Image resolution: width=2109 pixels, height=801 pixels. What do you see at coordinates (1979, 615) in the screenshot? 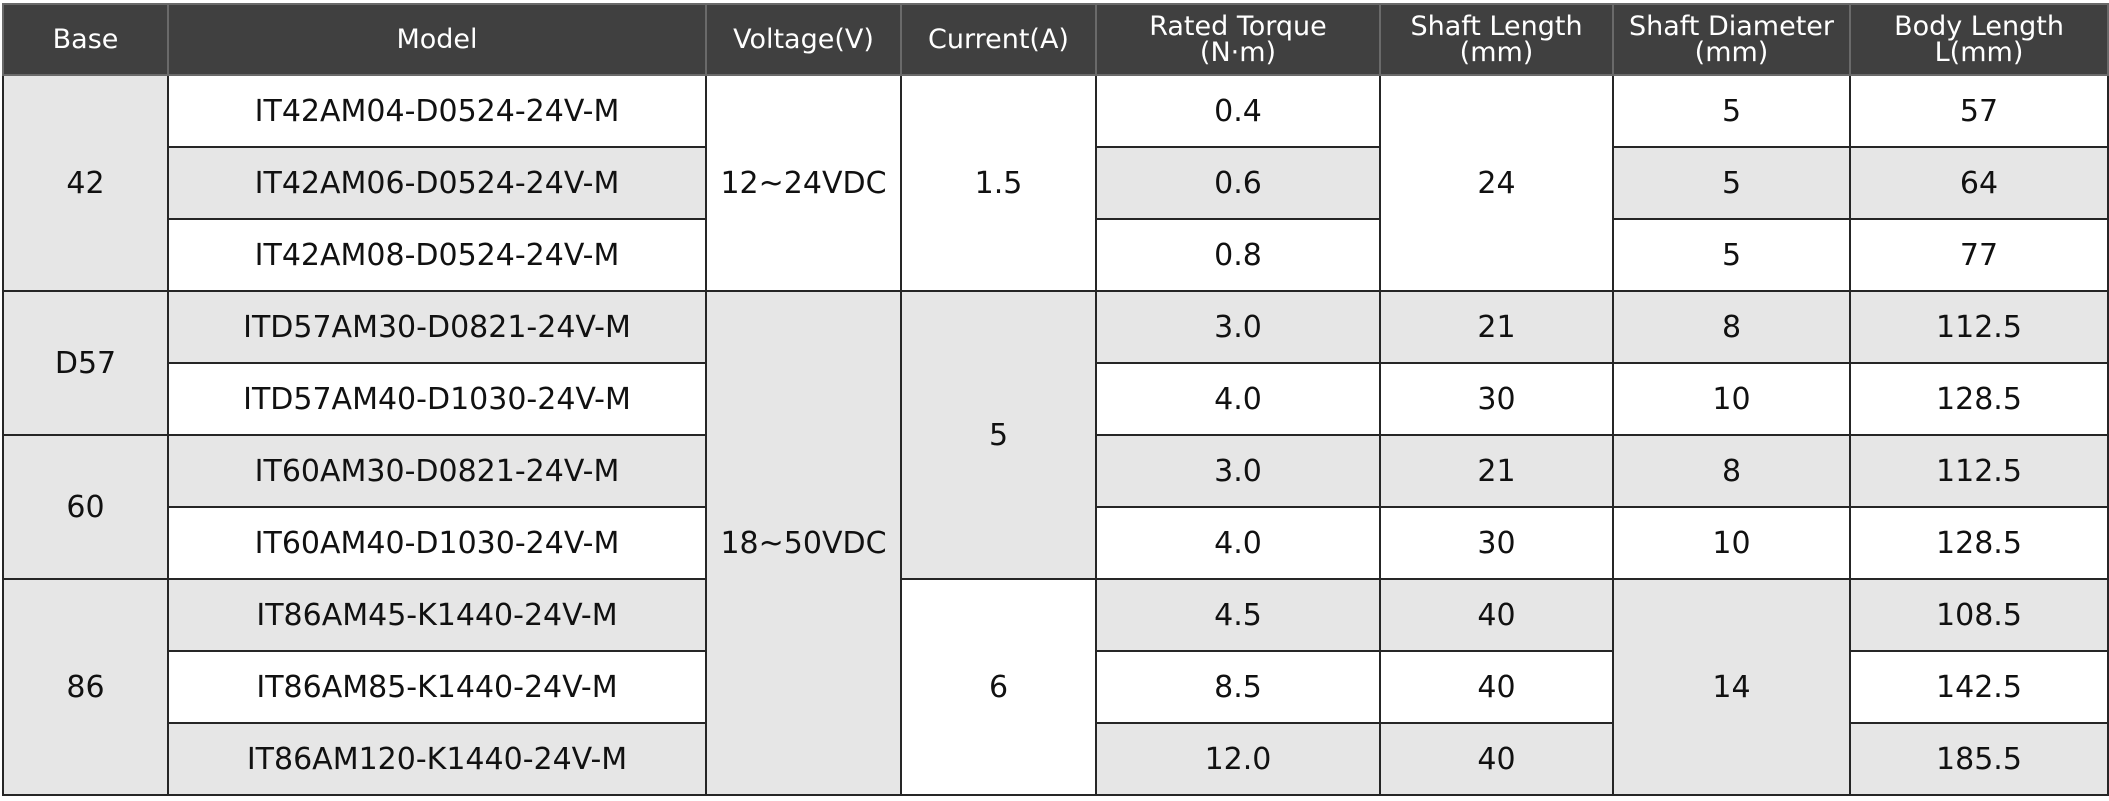
I see `table-cell: 108.5` at bounding box center [1979, 615].